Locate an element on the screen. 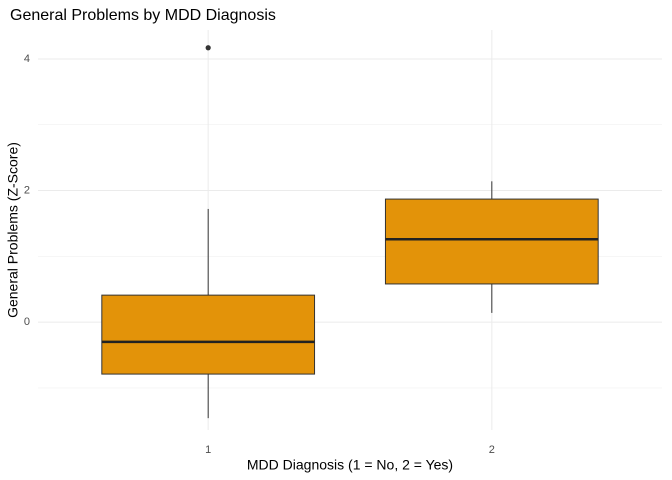 The height and width of the screenshot is (480, 672). outlier is located at coordinates (208, 48).